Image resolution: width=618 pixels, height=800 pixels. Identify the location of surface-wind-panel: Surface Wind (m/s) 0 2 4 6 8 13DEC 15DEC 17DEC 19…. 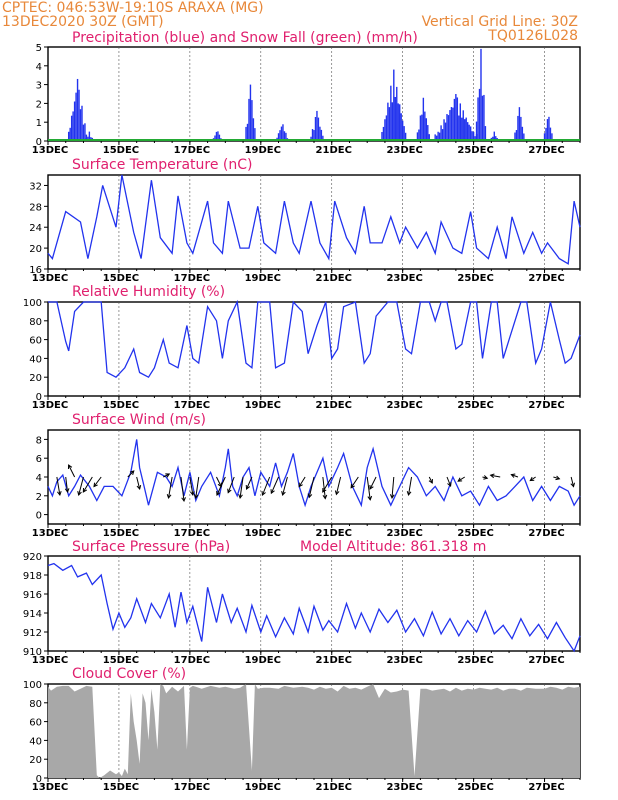
(306, 475).